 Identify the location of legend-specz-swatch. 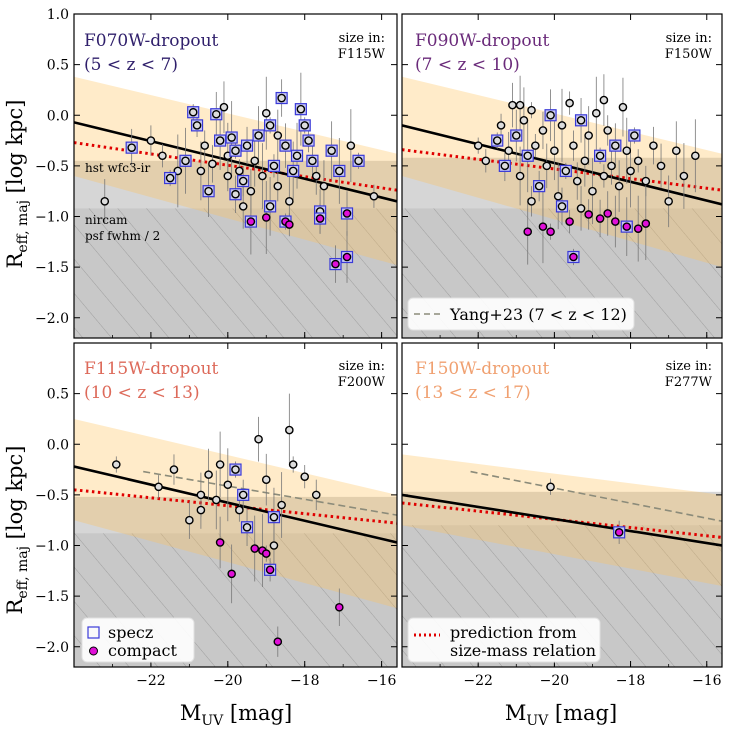
(93, 632).